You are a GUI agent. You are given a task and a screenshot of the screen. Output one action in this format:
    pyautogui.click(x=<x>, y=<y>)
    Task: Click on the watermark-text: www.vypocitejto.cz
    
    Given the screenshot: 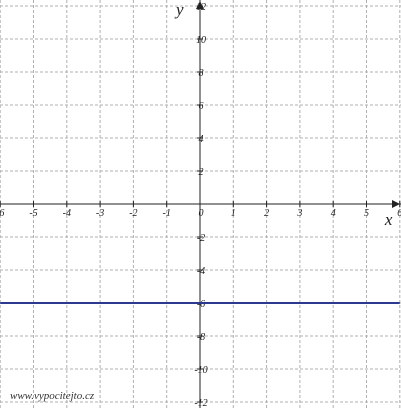 What is the action you would take?
    pyautogui.click(x=52, y=396)
    